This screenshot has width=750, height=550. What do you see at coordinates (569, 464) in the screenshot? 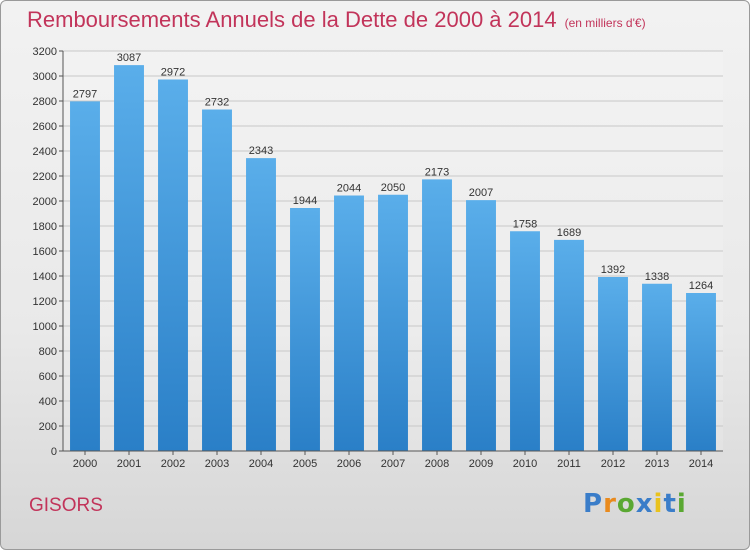
I see `x-tick-label: 2011` at bounding box center [569, 464].